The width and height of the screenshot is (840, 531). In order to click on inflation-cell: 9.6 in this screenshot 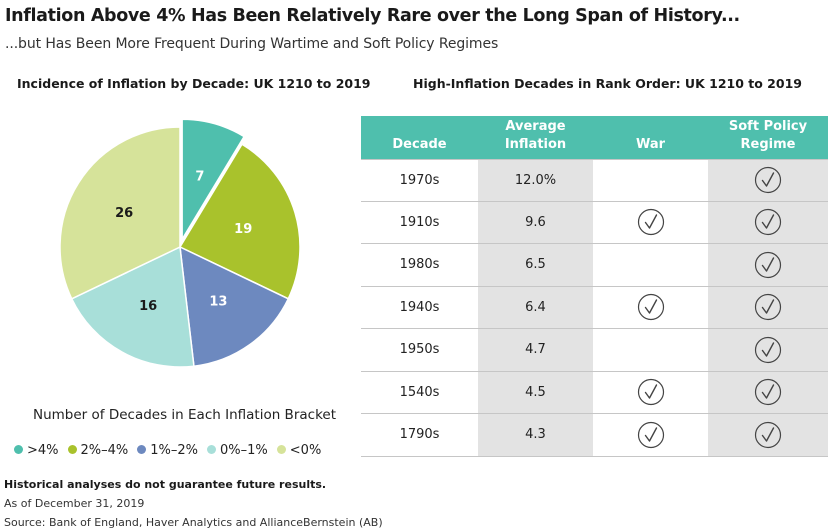, I will do `click(535, 222)`.